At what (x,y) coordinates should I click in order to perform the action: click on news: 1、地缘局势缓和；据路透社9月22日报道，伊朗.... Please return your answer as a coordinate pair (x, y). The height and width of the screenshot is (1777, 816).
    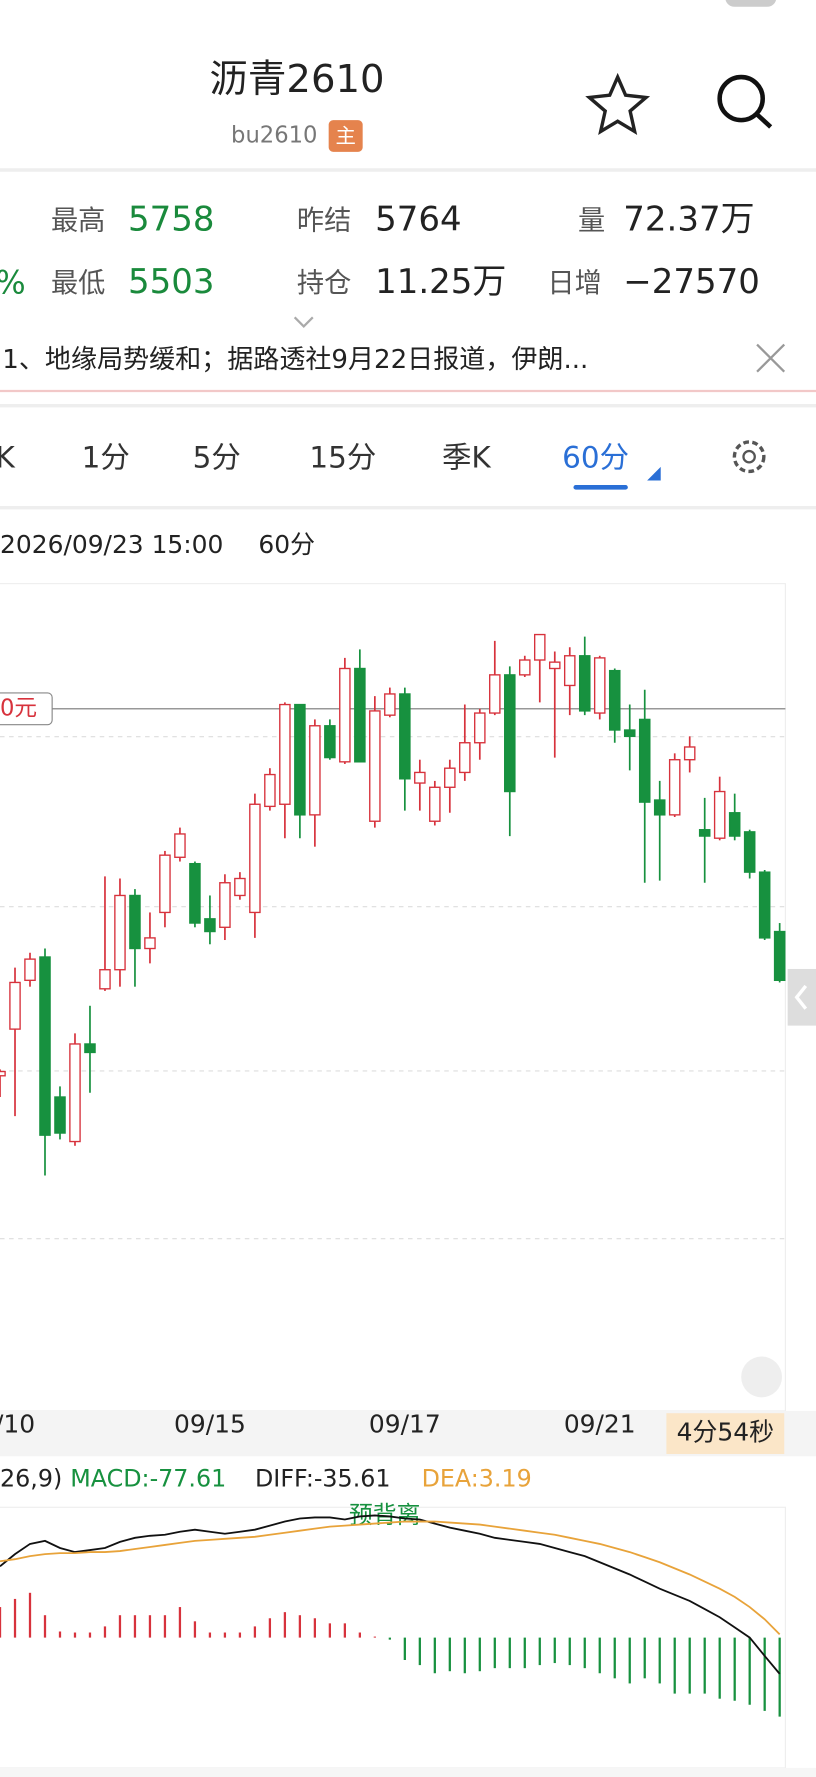
    Looking at the image, I should click on (295, 360).